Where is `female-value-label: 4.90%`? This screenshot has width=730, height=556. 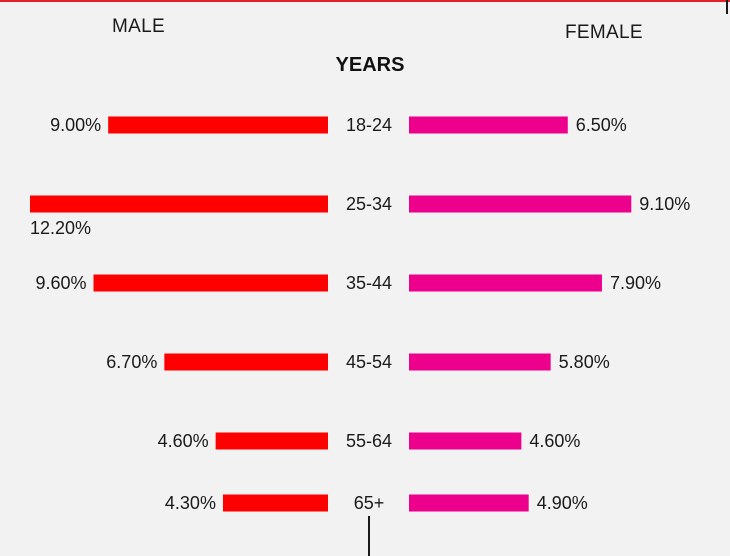
female-value-label: 4.90% is located at coordinates (562, 503).